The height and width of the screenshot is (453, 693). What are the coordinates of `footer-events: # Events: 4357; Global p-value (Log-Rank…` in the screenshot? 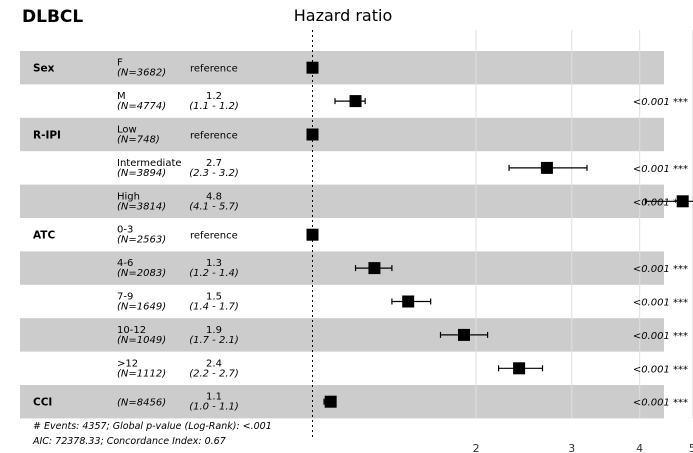 It's located at (152, 426).